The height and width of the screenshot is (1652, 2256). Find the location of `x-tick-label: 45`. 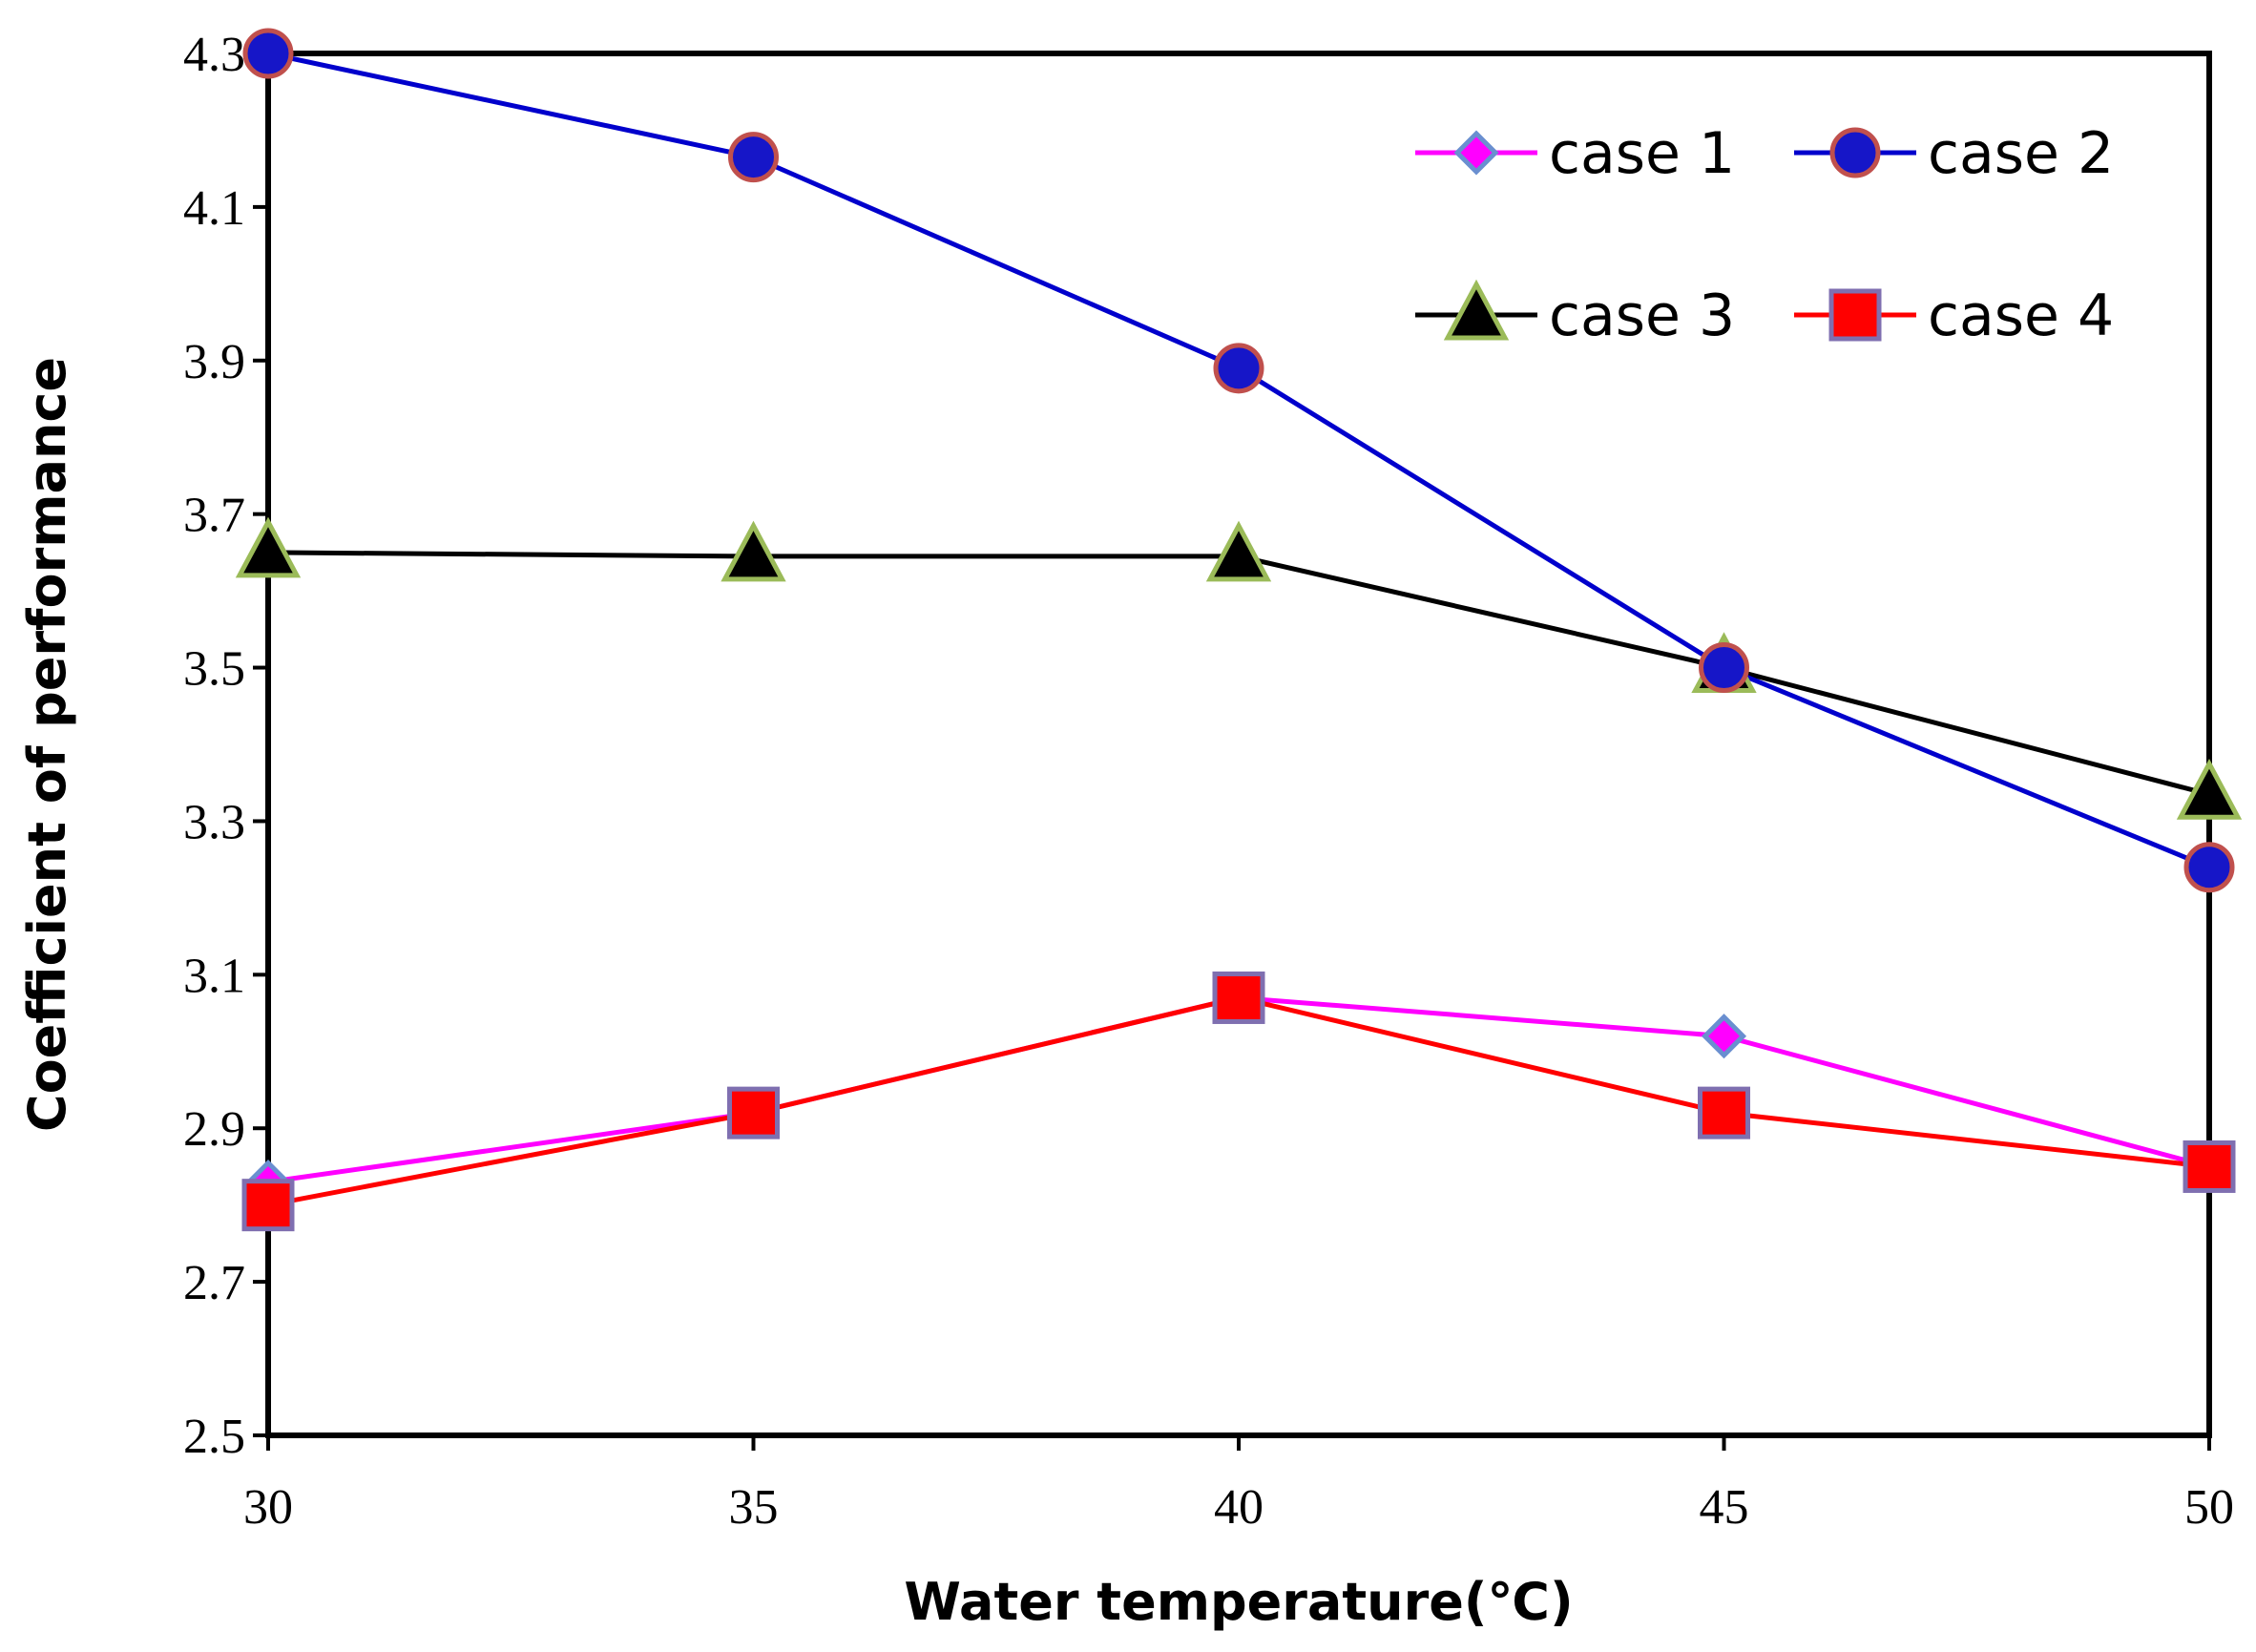

x-tick-label: 45 is located at coordinates (1724, 1507).